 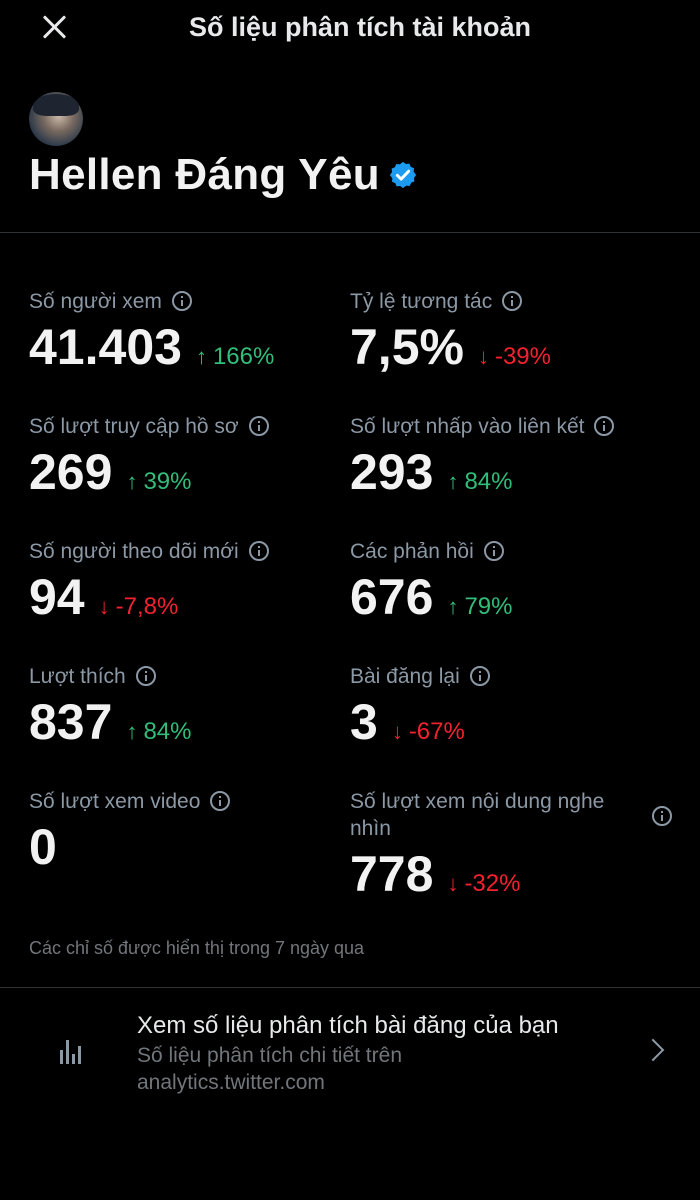 I want to click on metric-change: ↓ -7,8%, so click(x=138, y=606).